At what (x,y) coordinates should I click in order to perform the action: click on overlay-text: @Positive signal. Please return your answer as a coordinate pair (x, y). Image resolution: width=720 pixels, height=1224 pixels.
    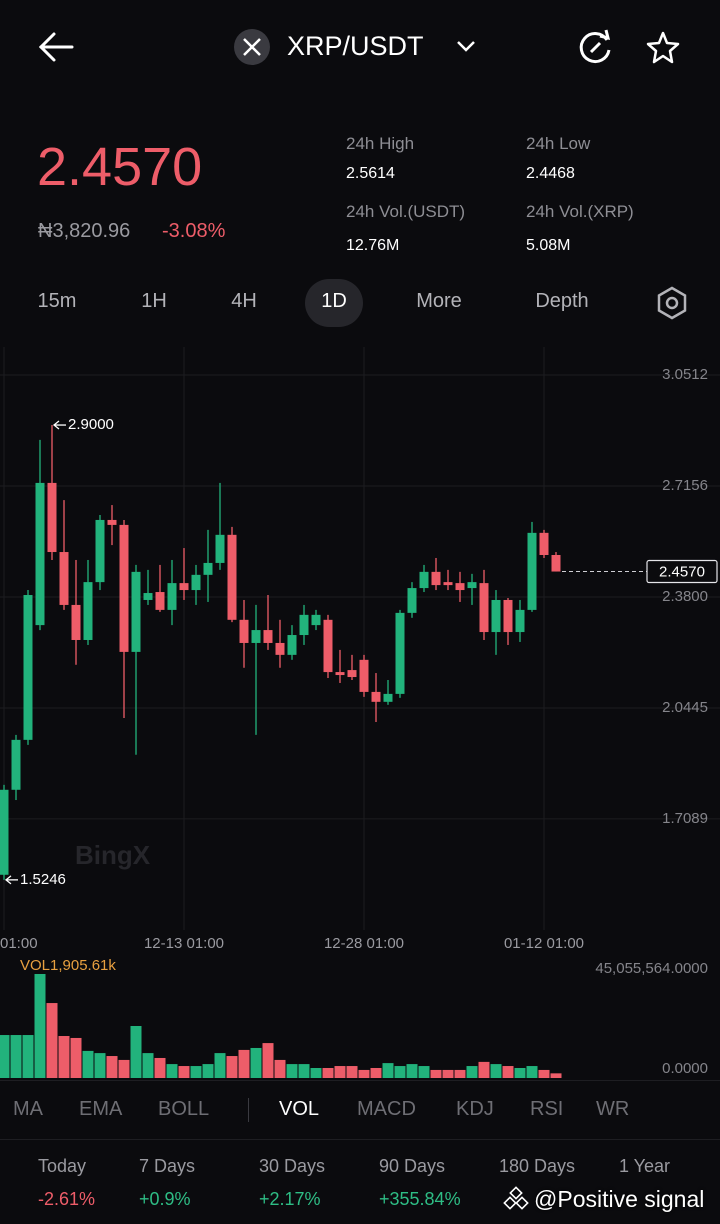
    Looking at the image, I should click on (619, 1199).